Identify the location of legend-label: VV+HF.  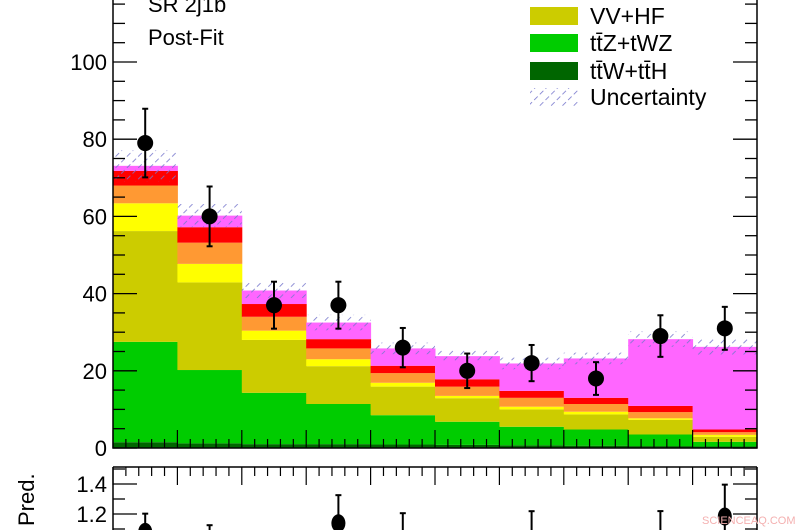
(627, 16).